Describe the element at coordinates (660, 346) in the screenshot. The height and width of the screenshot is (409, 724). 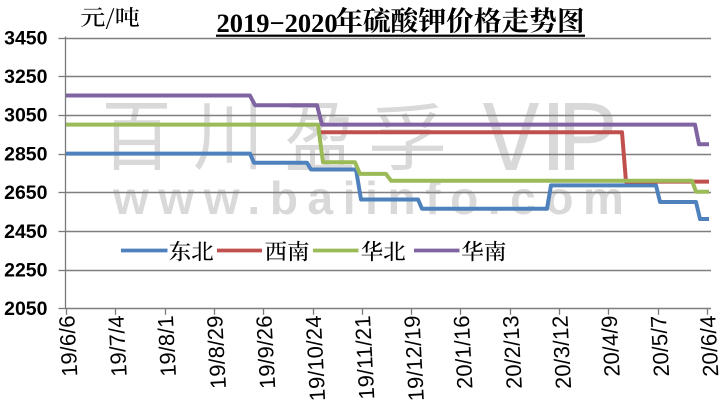
I see `svg-text: 20/5/7` at that location.